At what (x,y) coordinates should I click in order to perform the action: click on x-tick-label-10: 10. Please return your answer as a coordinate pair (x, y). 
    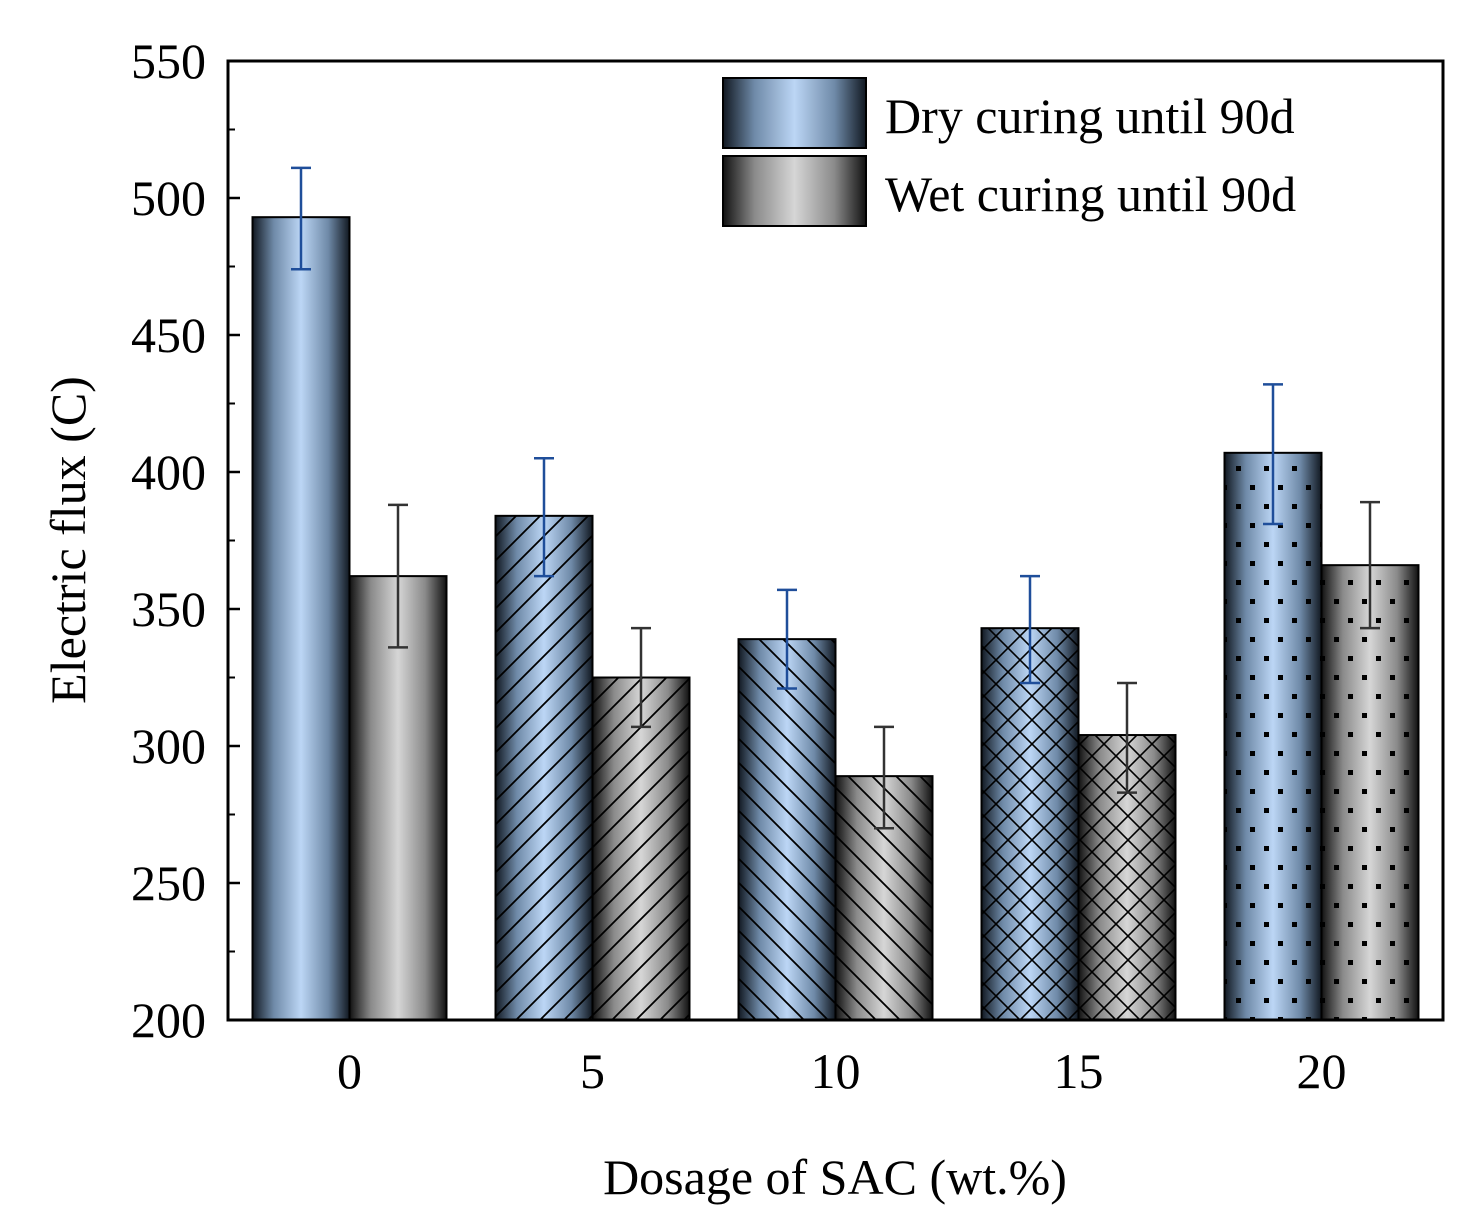
    Looking at the image, I should click on (836, 1071).